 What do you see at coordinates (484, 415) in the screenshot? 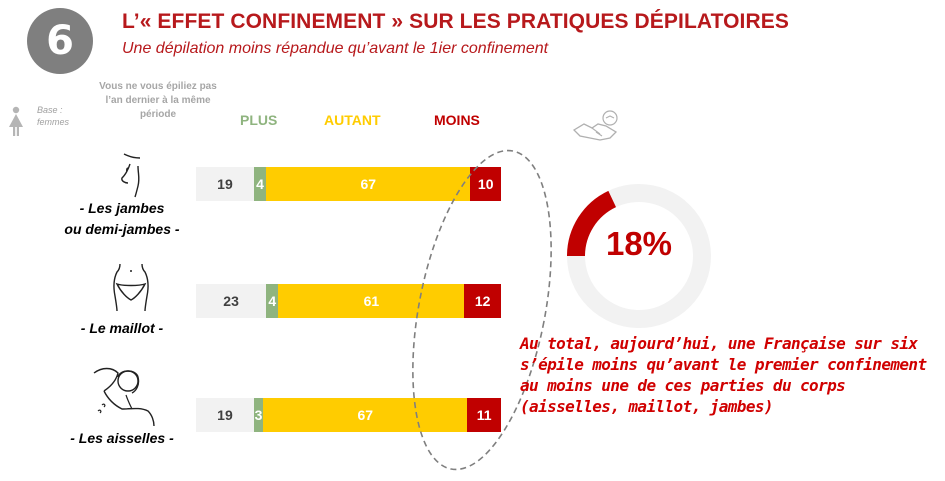
I see `segment-moins: 11` at bounding box center [484, 415].